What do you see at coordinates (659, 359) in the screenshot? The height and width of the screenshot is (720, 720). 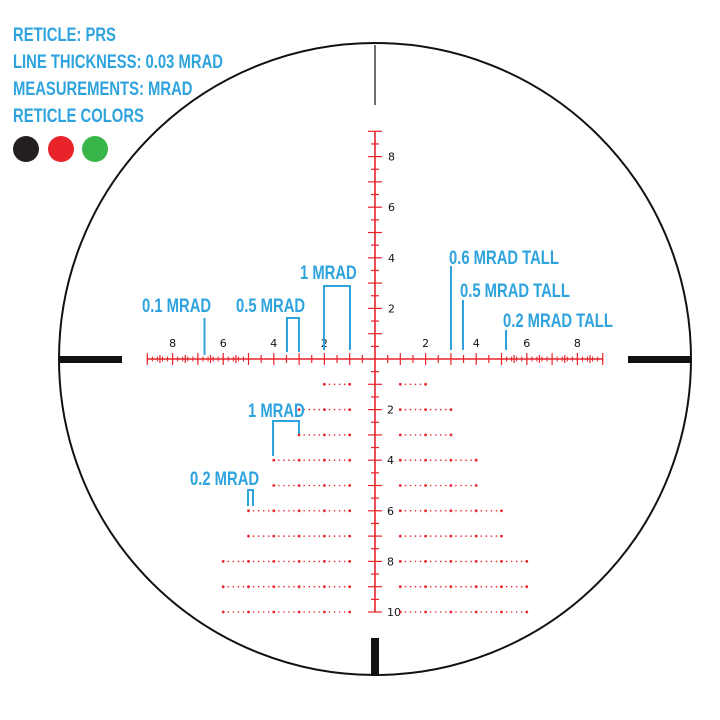 I see `right-post` at bounding box center [659, 359].